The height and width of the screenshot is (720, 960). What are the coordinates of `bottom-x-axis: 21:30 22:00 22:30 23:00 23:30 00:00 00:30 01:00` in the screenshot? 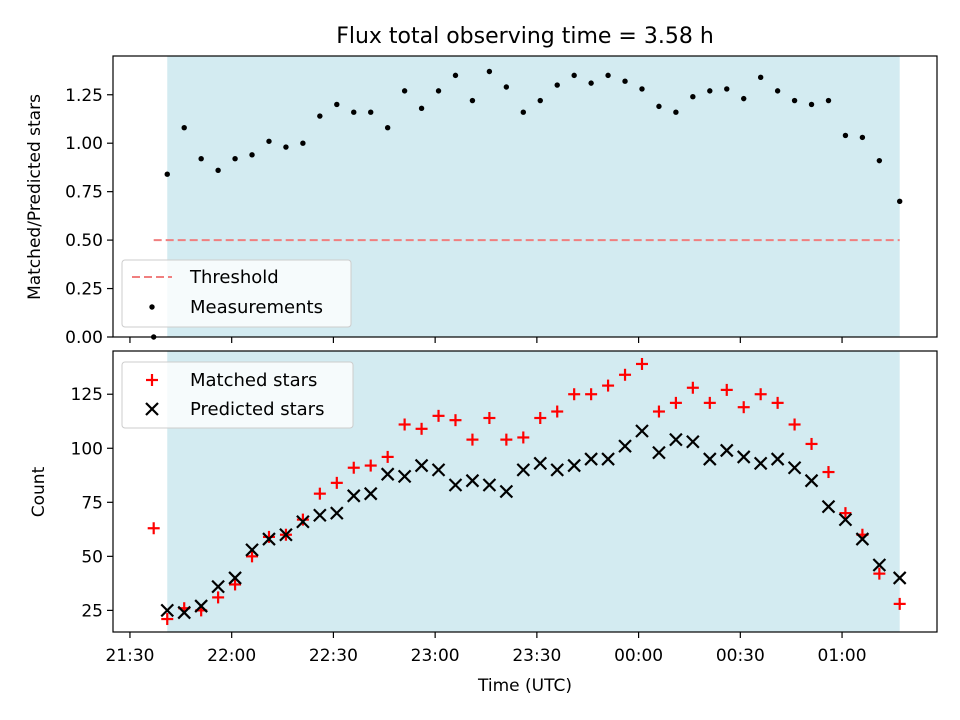 It's located at (486, 649).